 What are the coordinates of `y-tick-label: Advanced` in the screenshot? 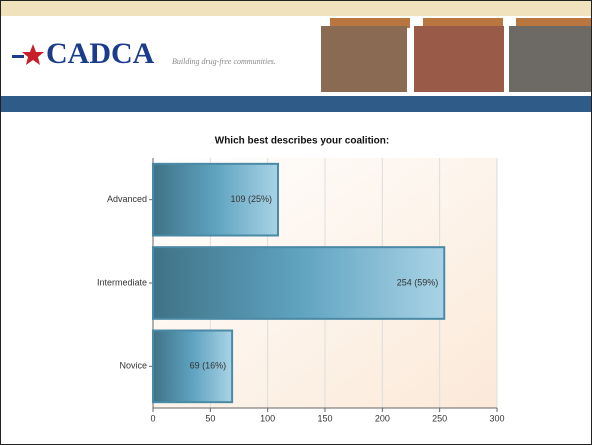 It's located at (127, 199).